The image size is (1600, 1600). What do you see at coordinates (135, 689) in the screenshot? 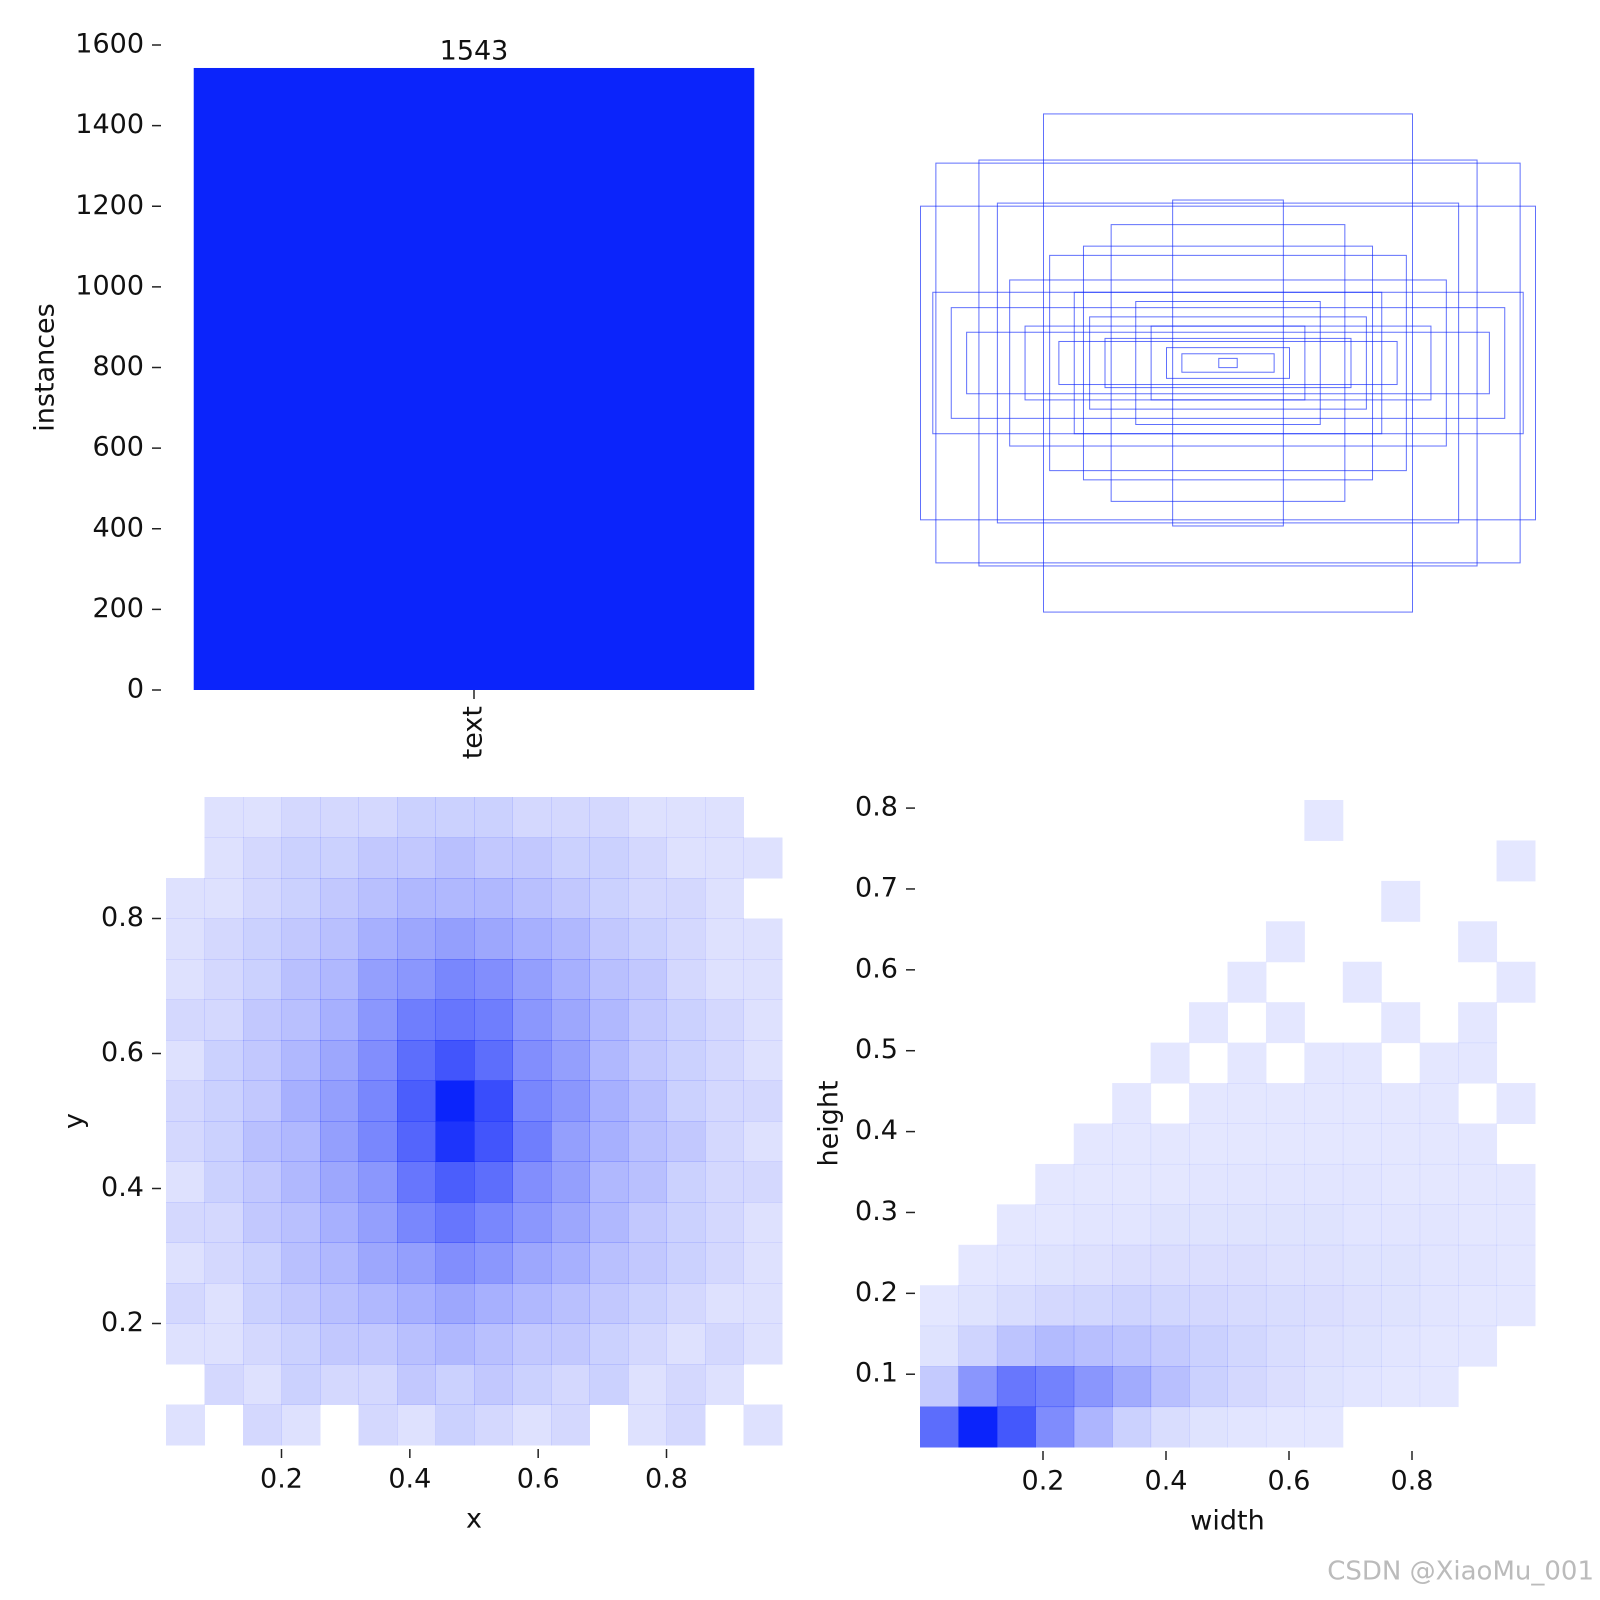
I see `y-tick-label: 0` at bounding box center [135, 689].